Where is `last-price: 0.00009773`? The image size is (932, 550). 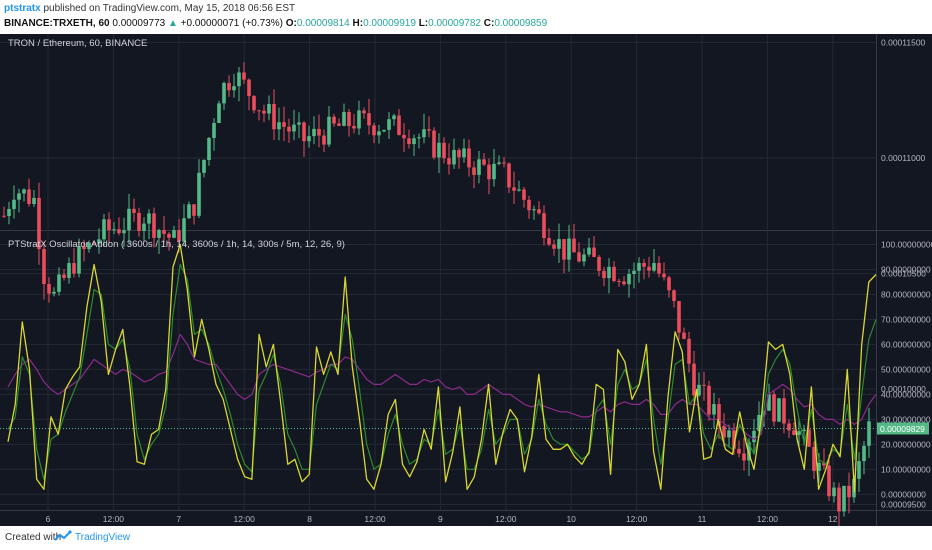
last-price: 0.00009773 is located at coordinates (139, 23).